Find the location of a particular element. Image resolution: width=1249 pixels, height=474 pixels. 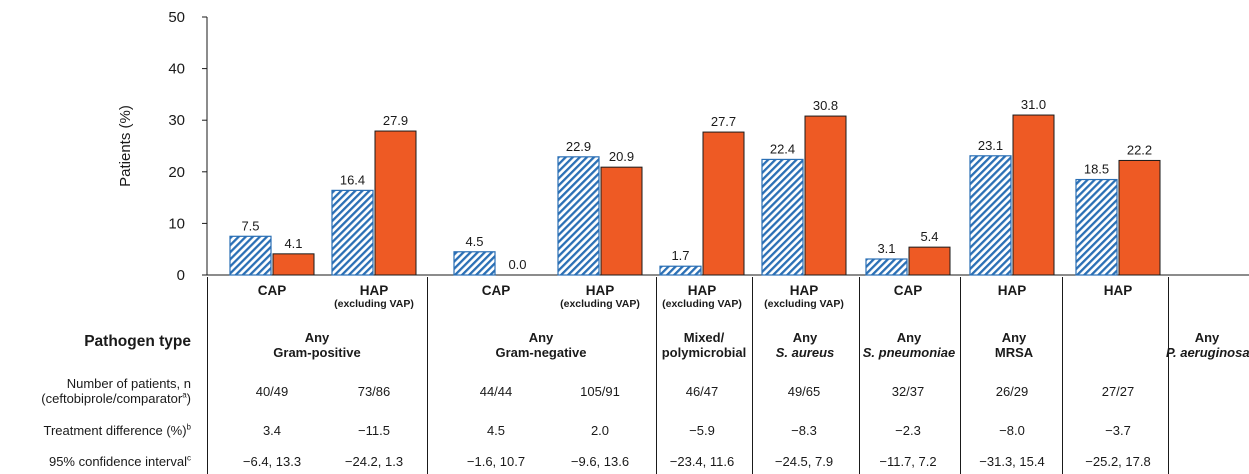

bar-value-label: 18.5 is located at coordinates (1096, 169).